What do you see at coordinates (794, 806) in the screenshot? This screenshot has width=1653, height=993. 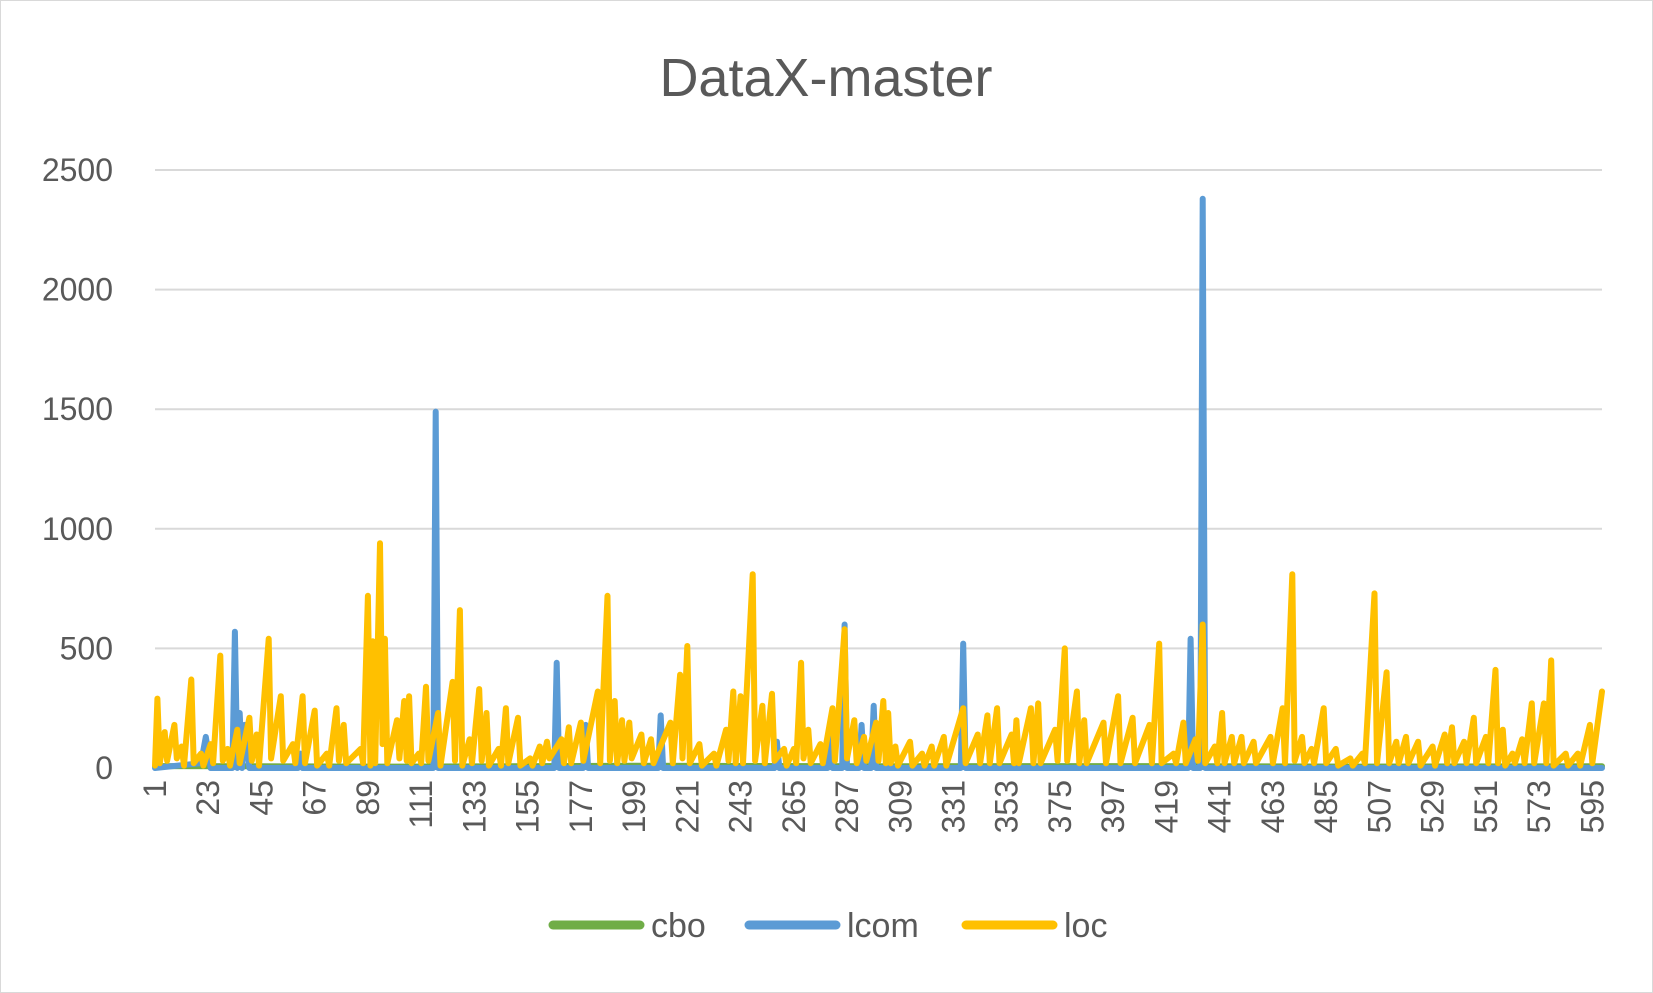 I see `x-tick-label: 265` at bounding box center [794, 806].